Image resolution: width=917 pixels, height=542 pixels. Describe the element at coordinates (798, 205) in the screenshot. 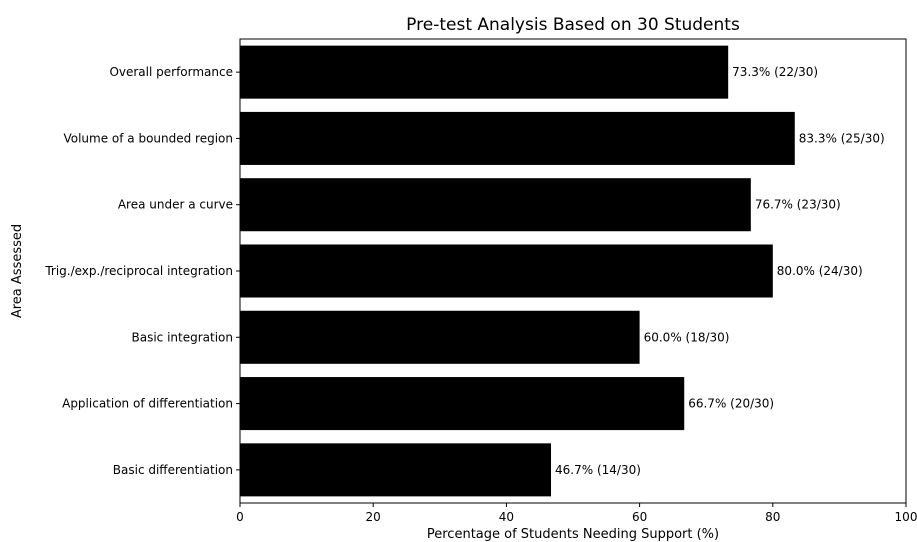

I see `data-label: 76.7% (23/30)` at that location.